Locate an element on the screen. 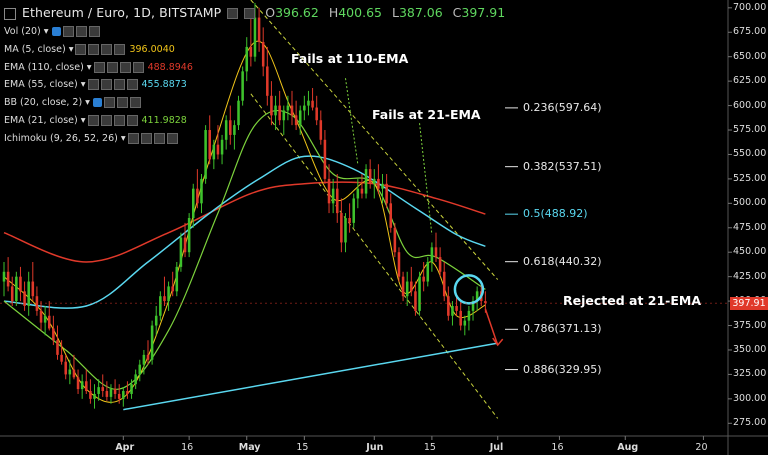 The height and width of the screenshot is (455, 768). indicator-label: EMA (55, close) ▾ is located at coordinates (45, 85).